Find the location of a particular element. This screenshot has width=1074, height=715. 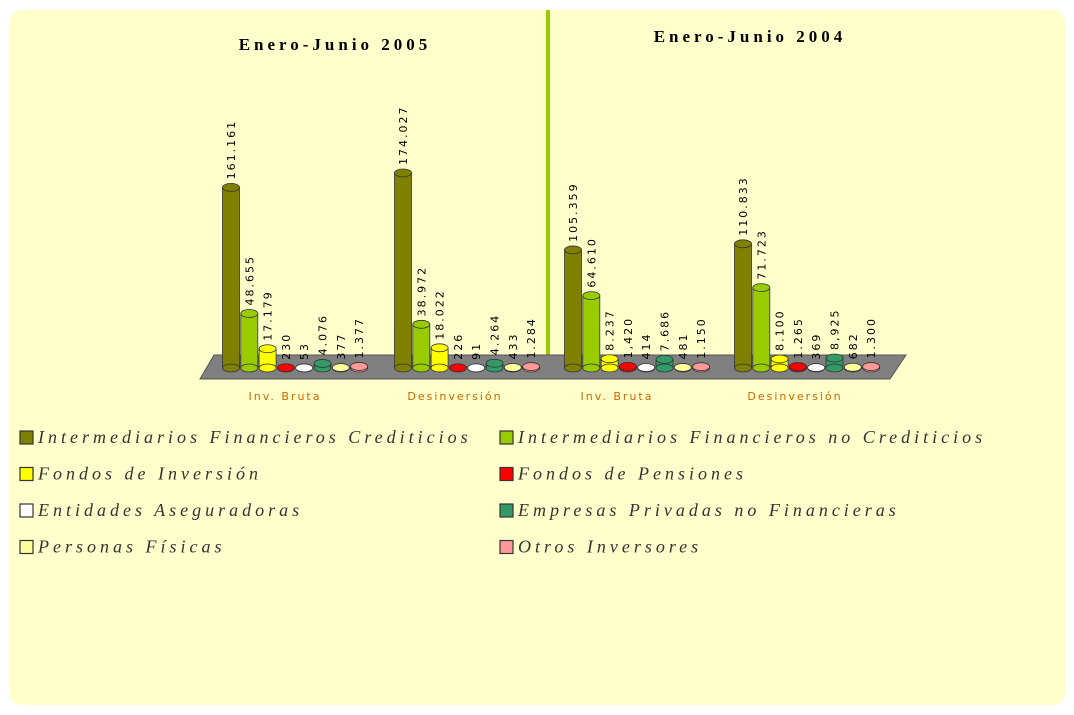

value-label: 1.300 is located at coordinates (871, 338).